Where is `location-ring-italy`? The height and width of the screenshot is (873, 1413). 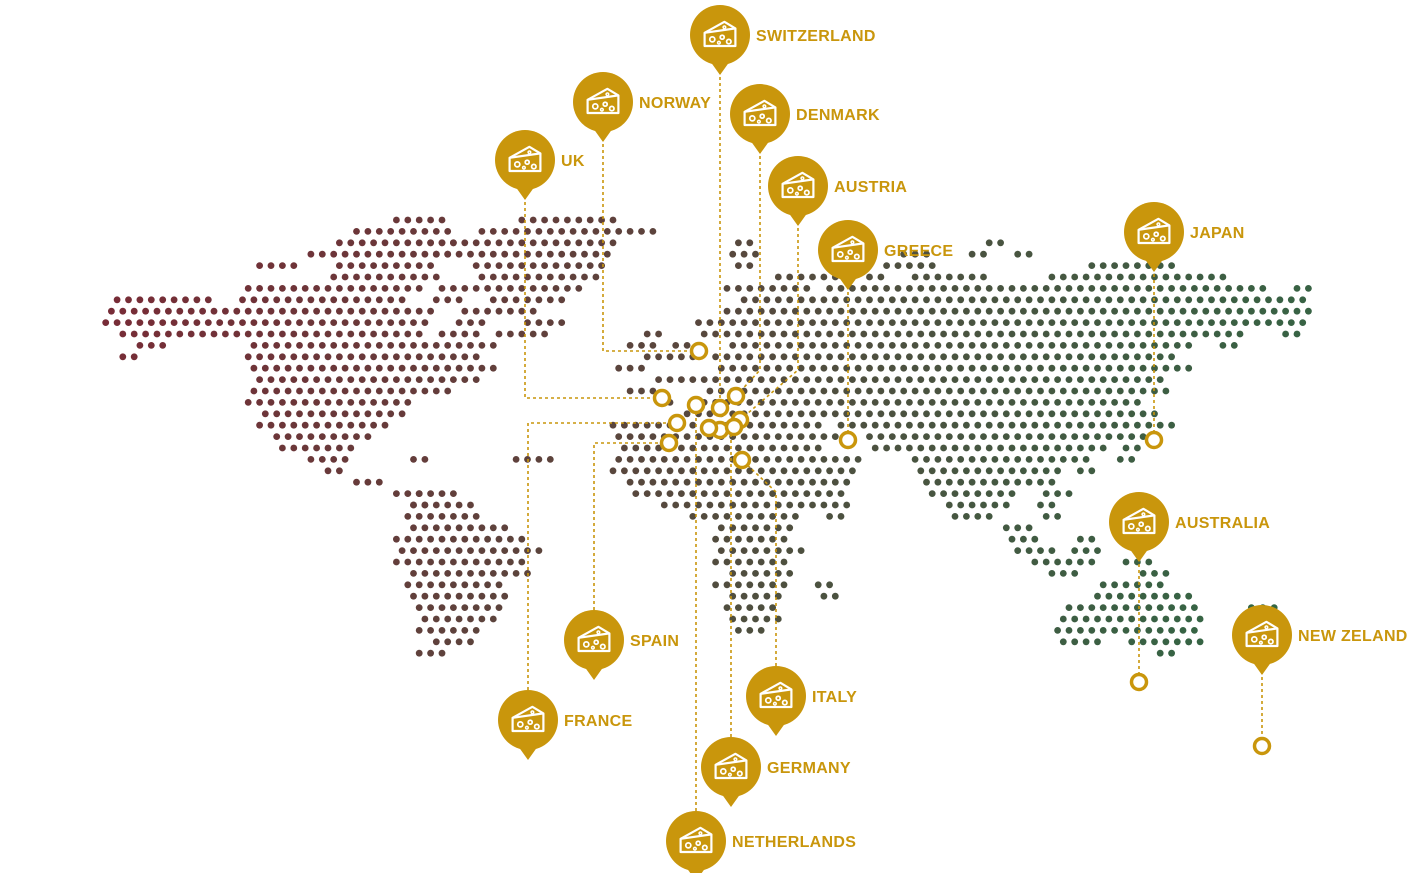
location-ring-italy is located at coordinates (742, 460).